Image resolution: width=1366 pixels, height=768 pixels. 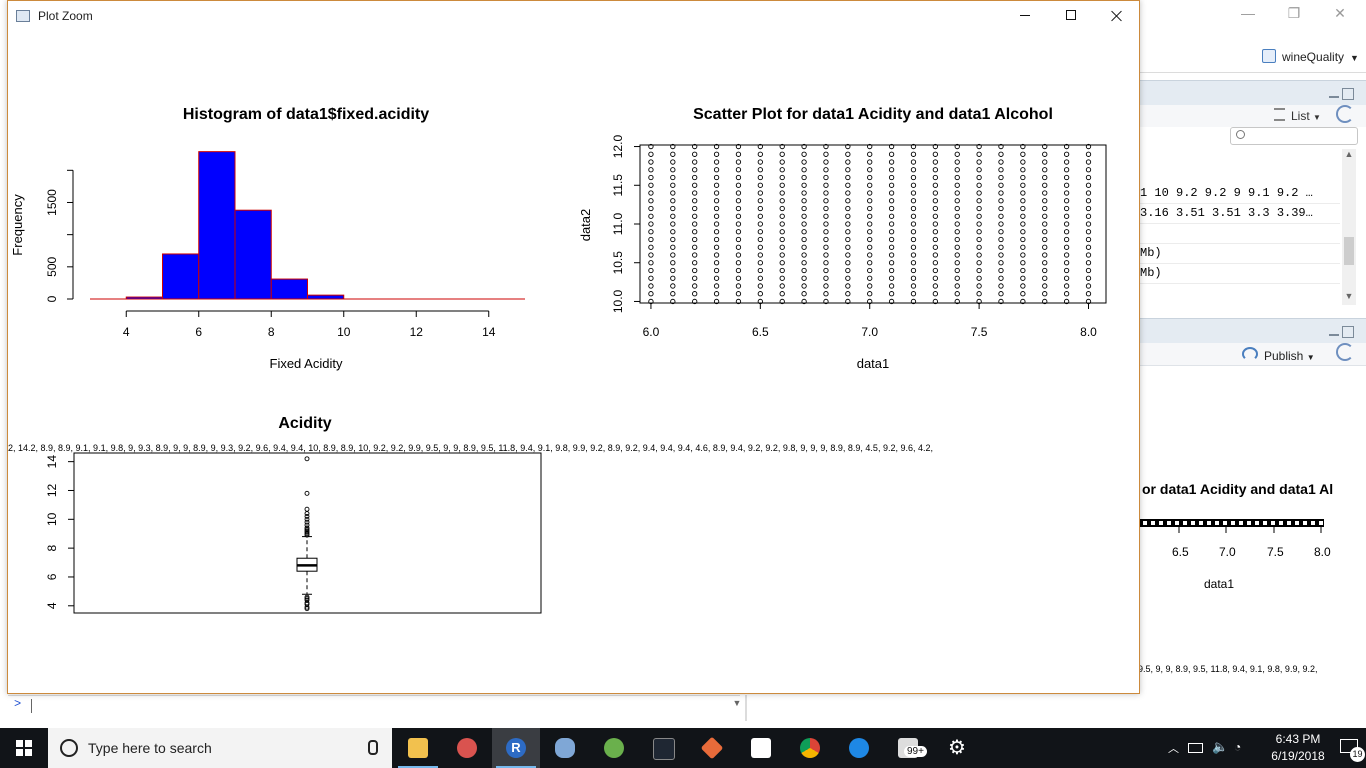 I want to click on plot-zoom-titlebar: Plot Zoom, so click(x=573, y=16).